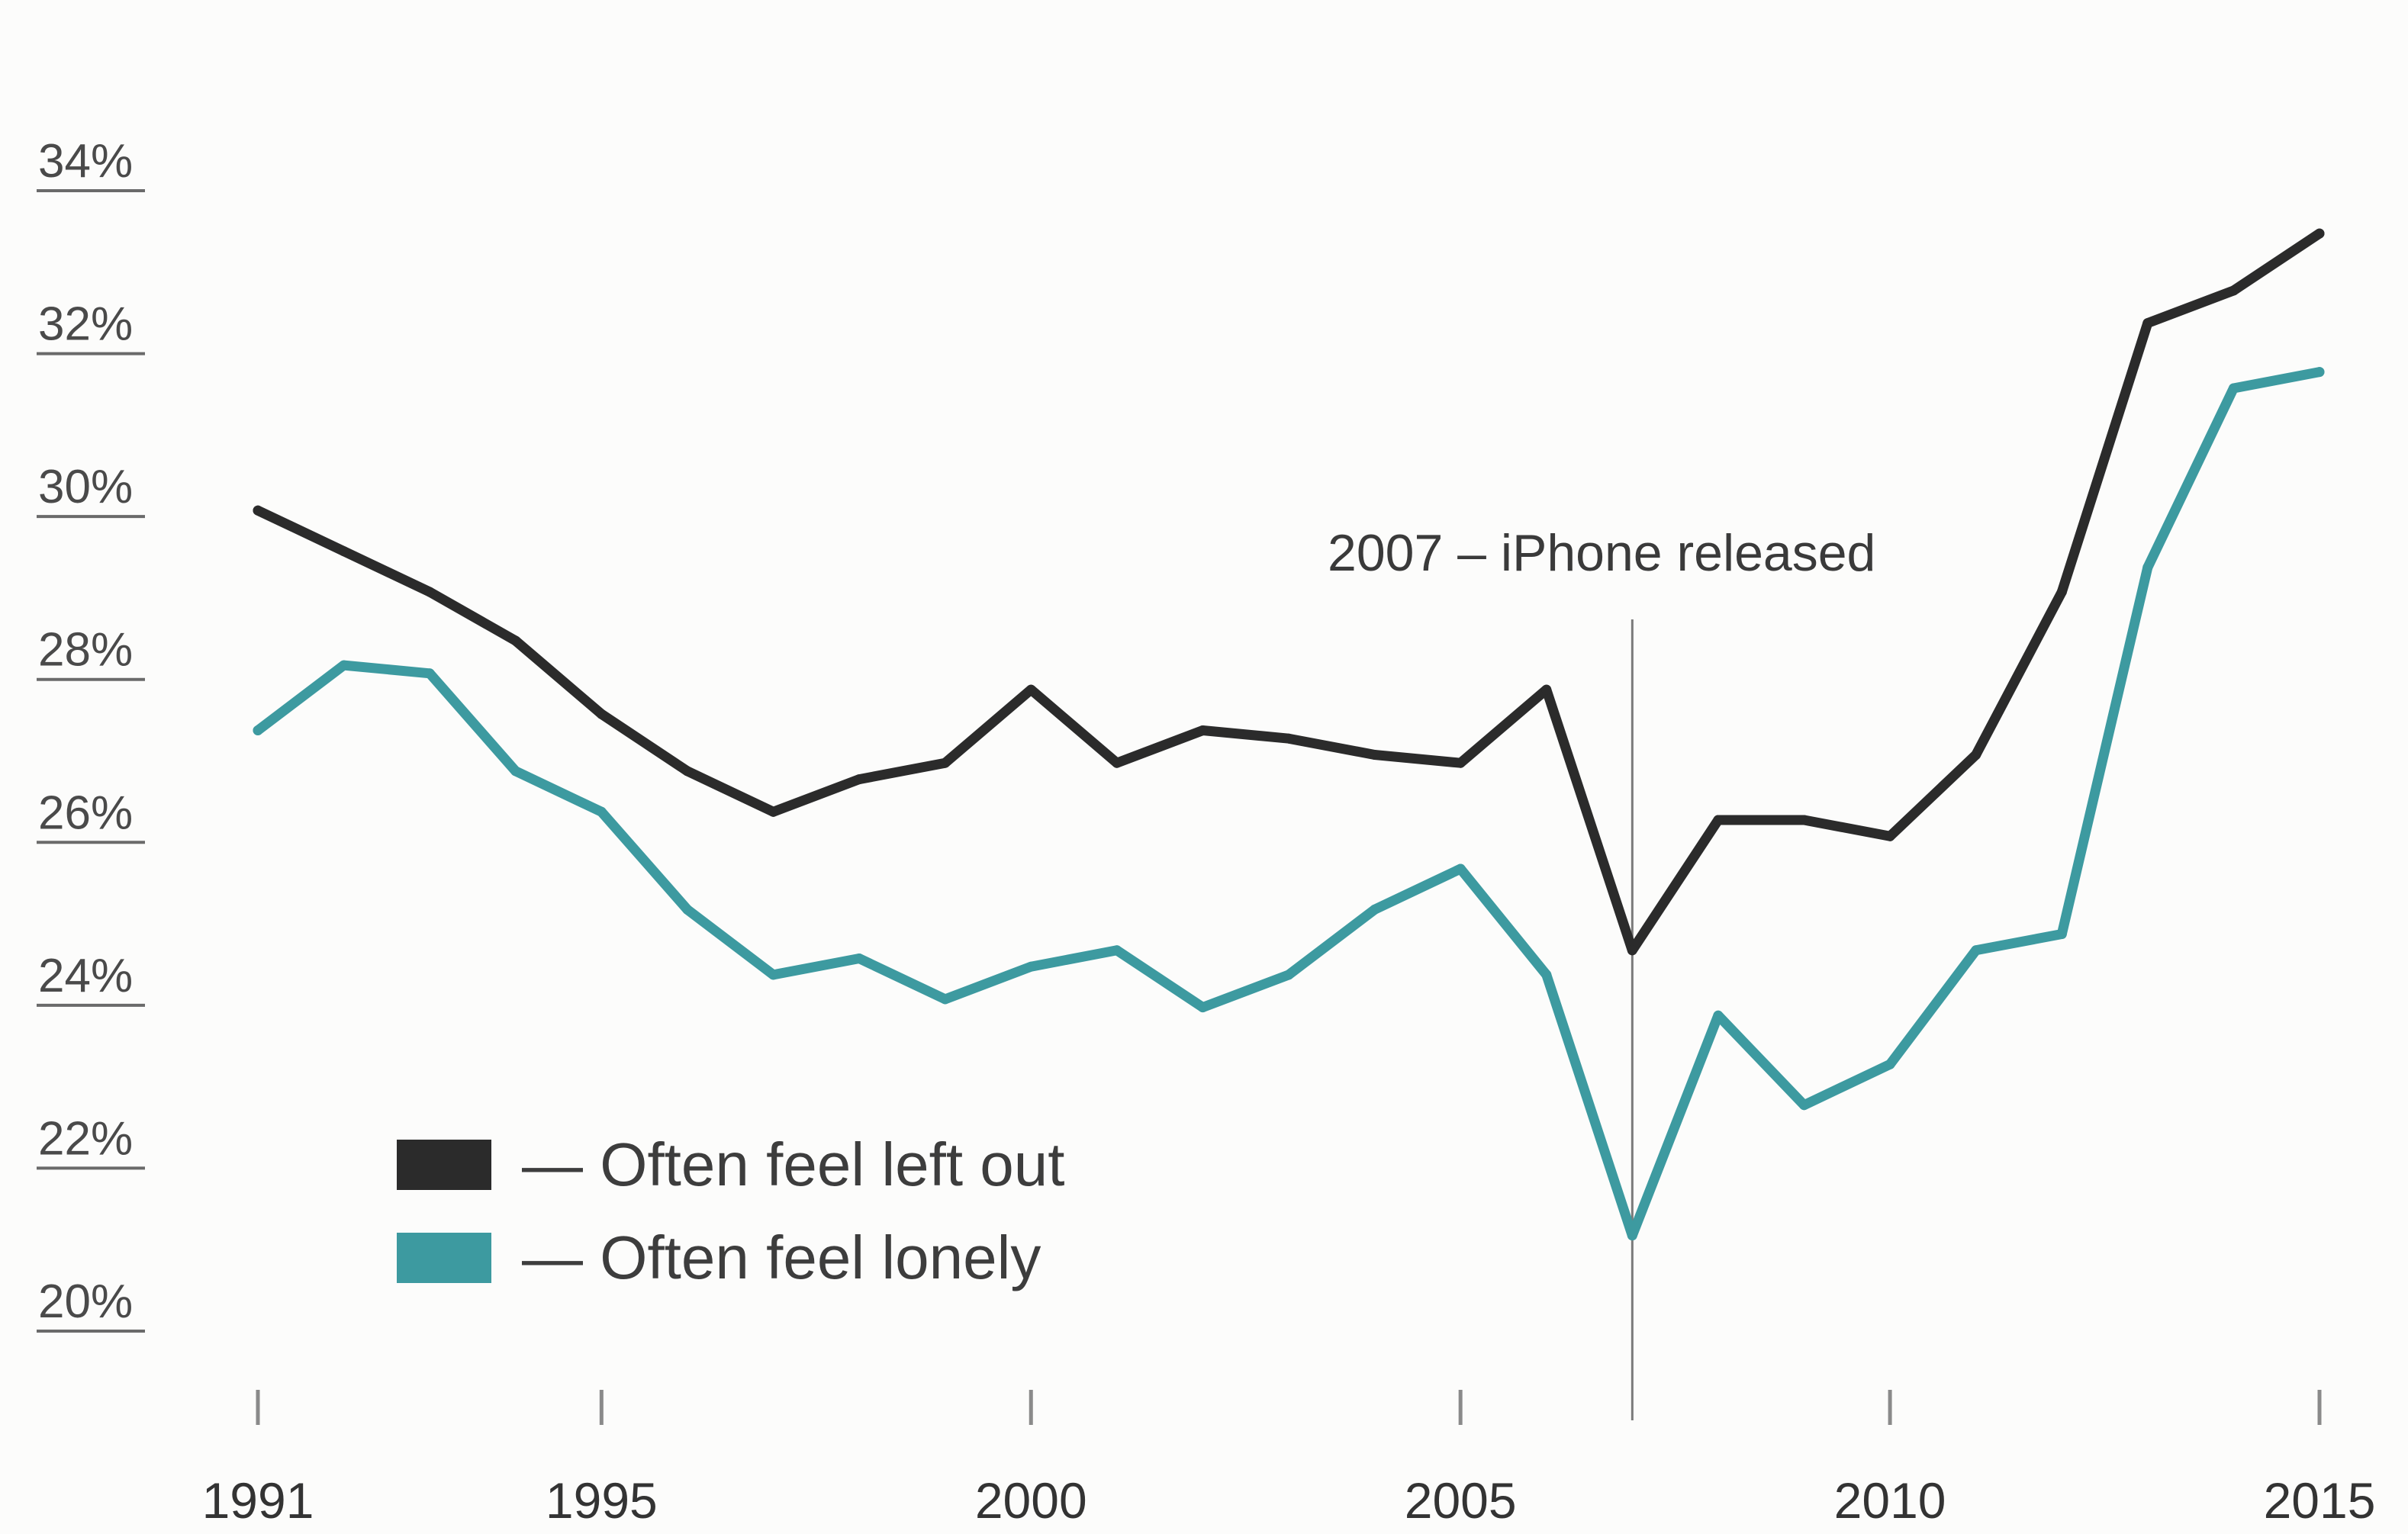  What do you see at coordinates (85, 650) in the screenshot?
I see `y-tick-label: 28%` at bounding box center [85, 650].